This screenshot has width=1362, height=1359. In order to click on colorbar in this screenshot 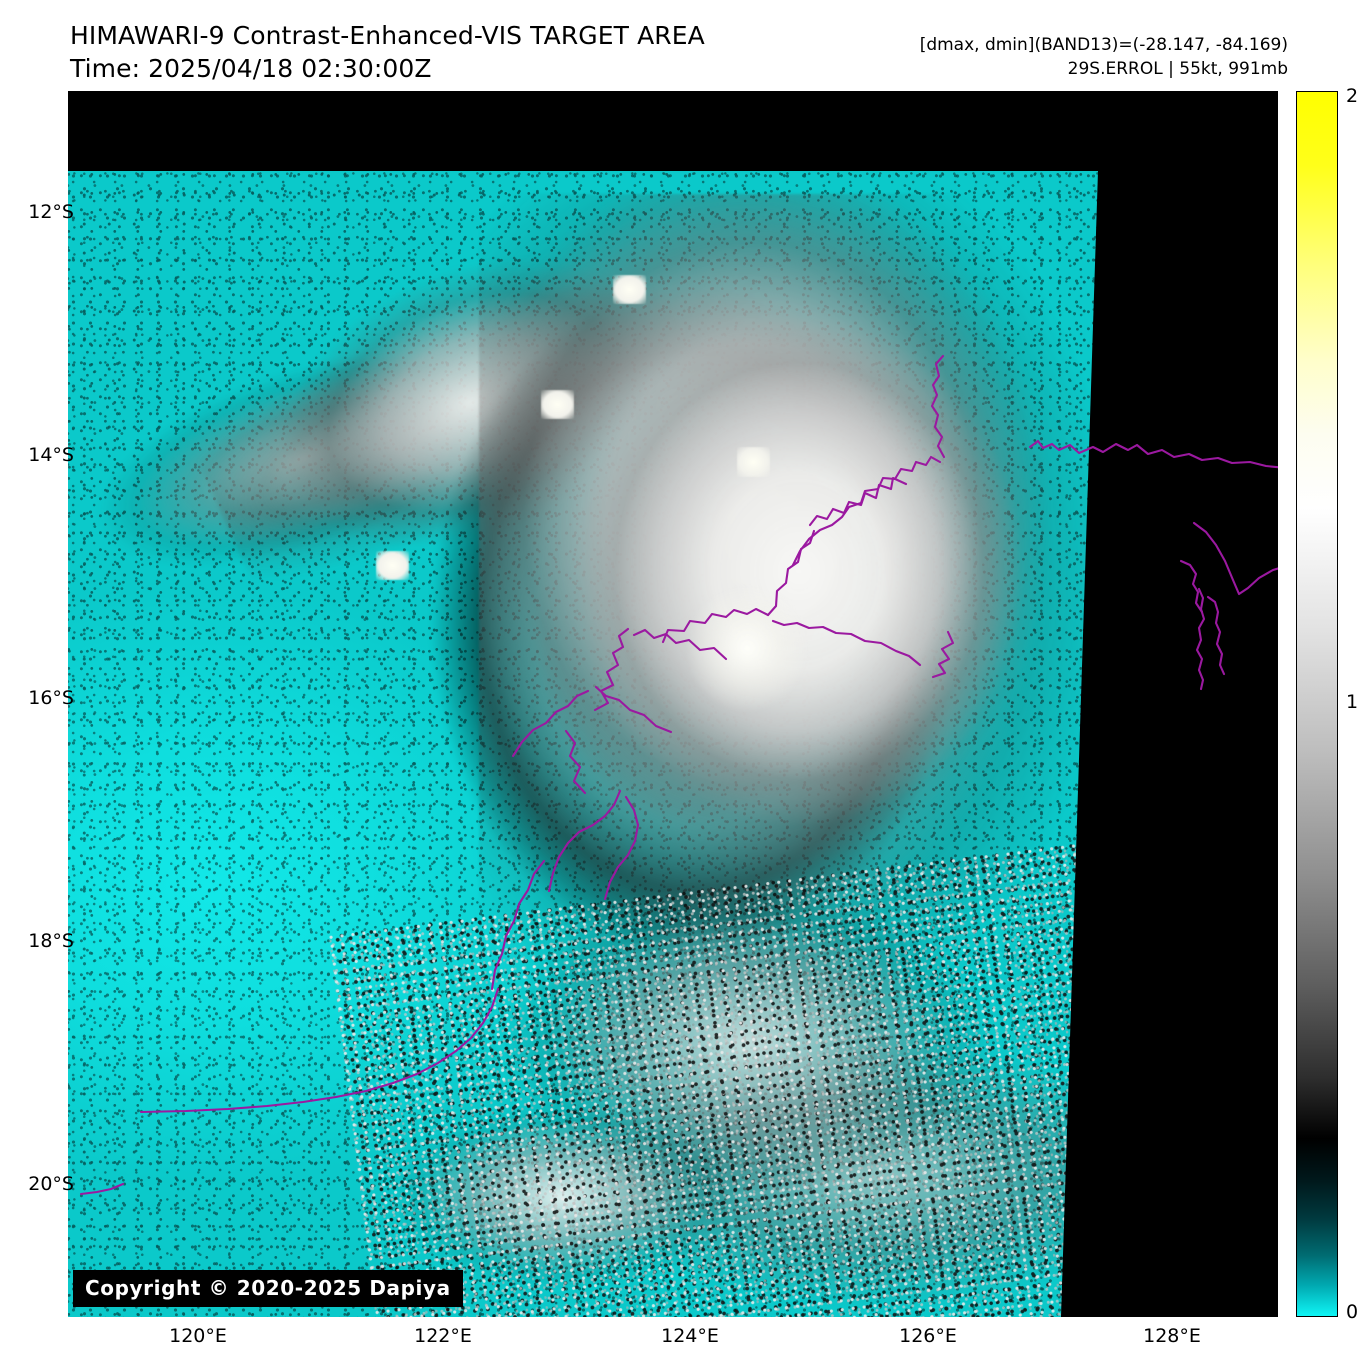, I will do `click(1317, 704)`.